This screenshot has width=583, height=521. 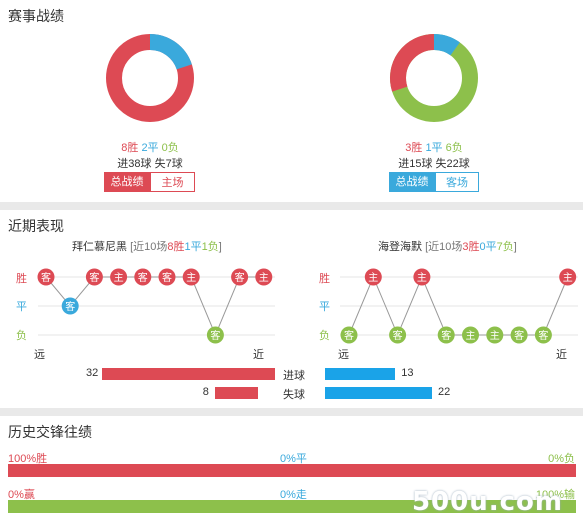 I want to click on left-summary-suffix: ], so click(x=220, y=247).